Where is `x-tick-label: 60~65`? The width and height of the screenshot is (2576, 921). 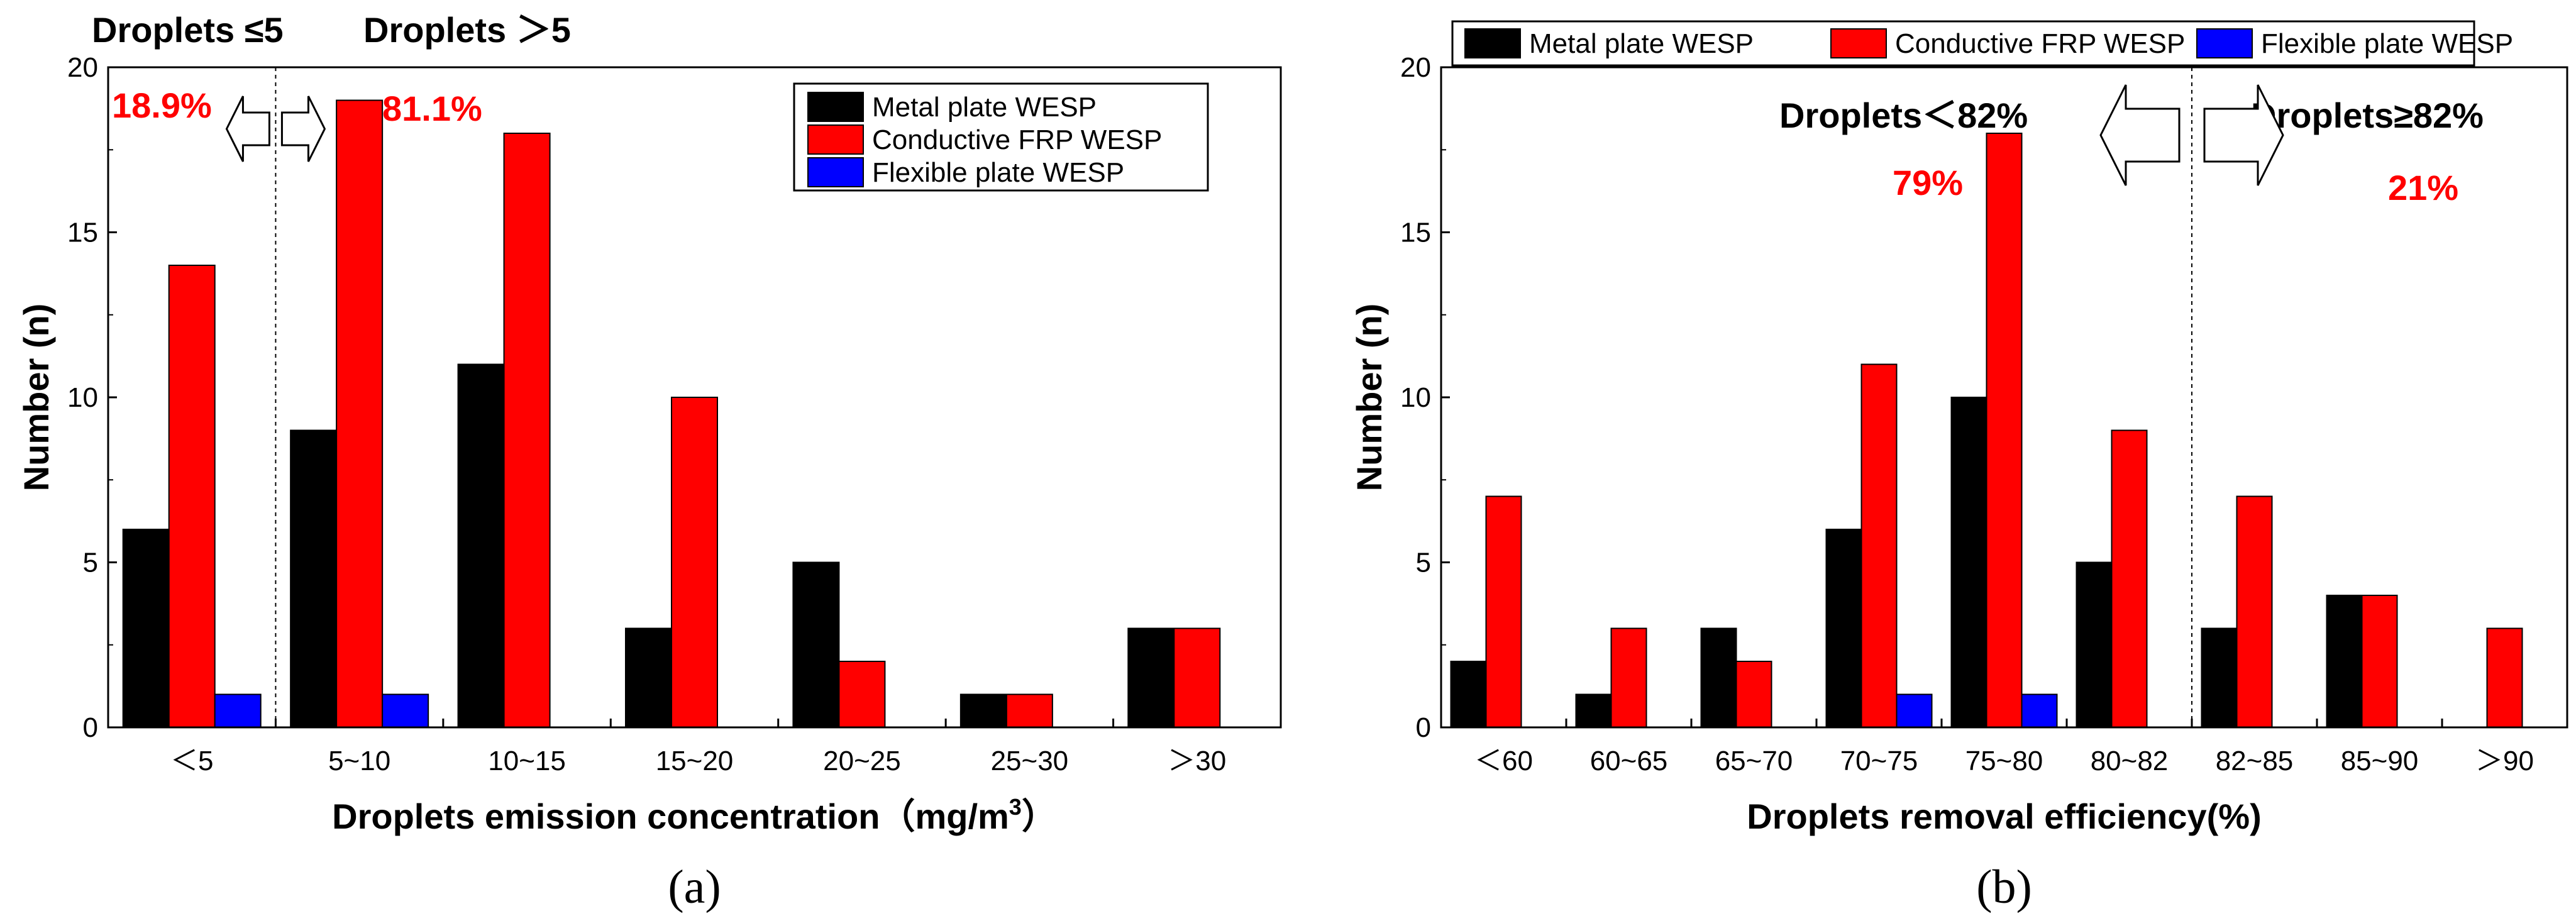
x-tick-label: 60~65 is located at coordinates (1629, 761).